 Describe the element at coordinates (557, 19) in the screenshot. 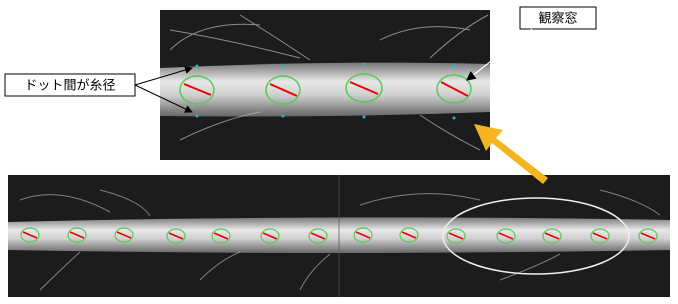

I see `callout-label: 観察窓` at that location.